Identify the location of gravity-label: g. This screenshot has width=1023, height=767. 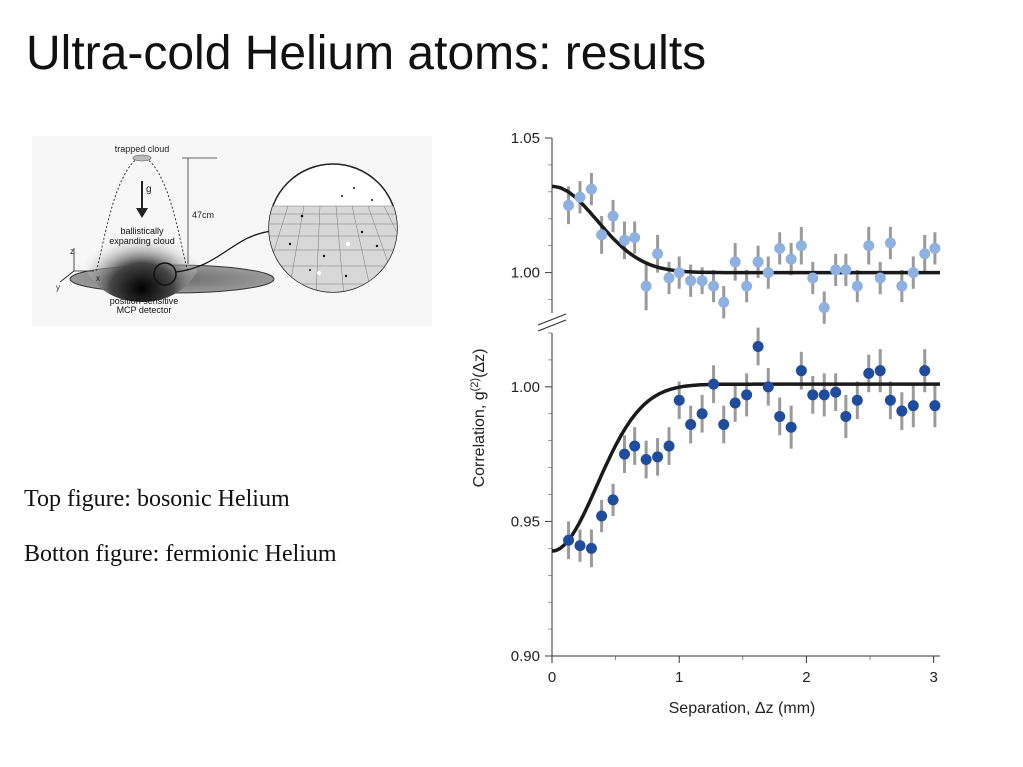
(149, 189).